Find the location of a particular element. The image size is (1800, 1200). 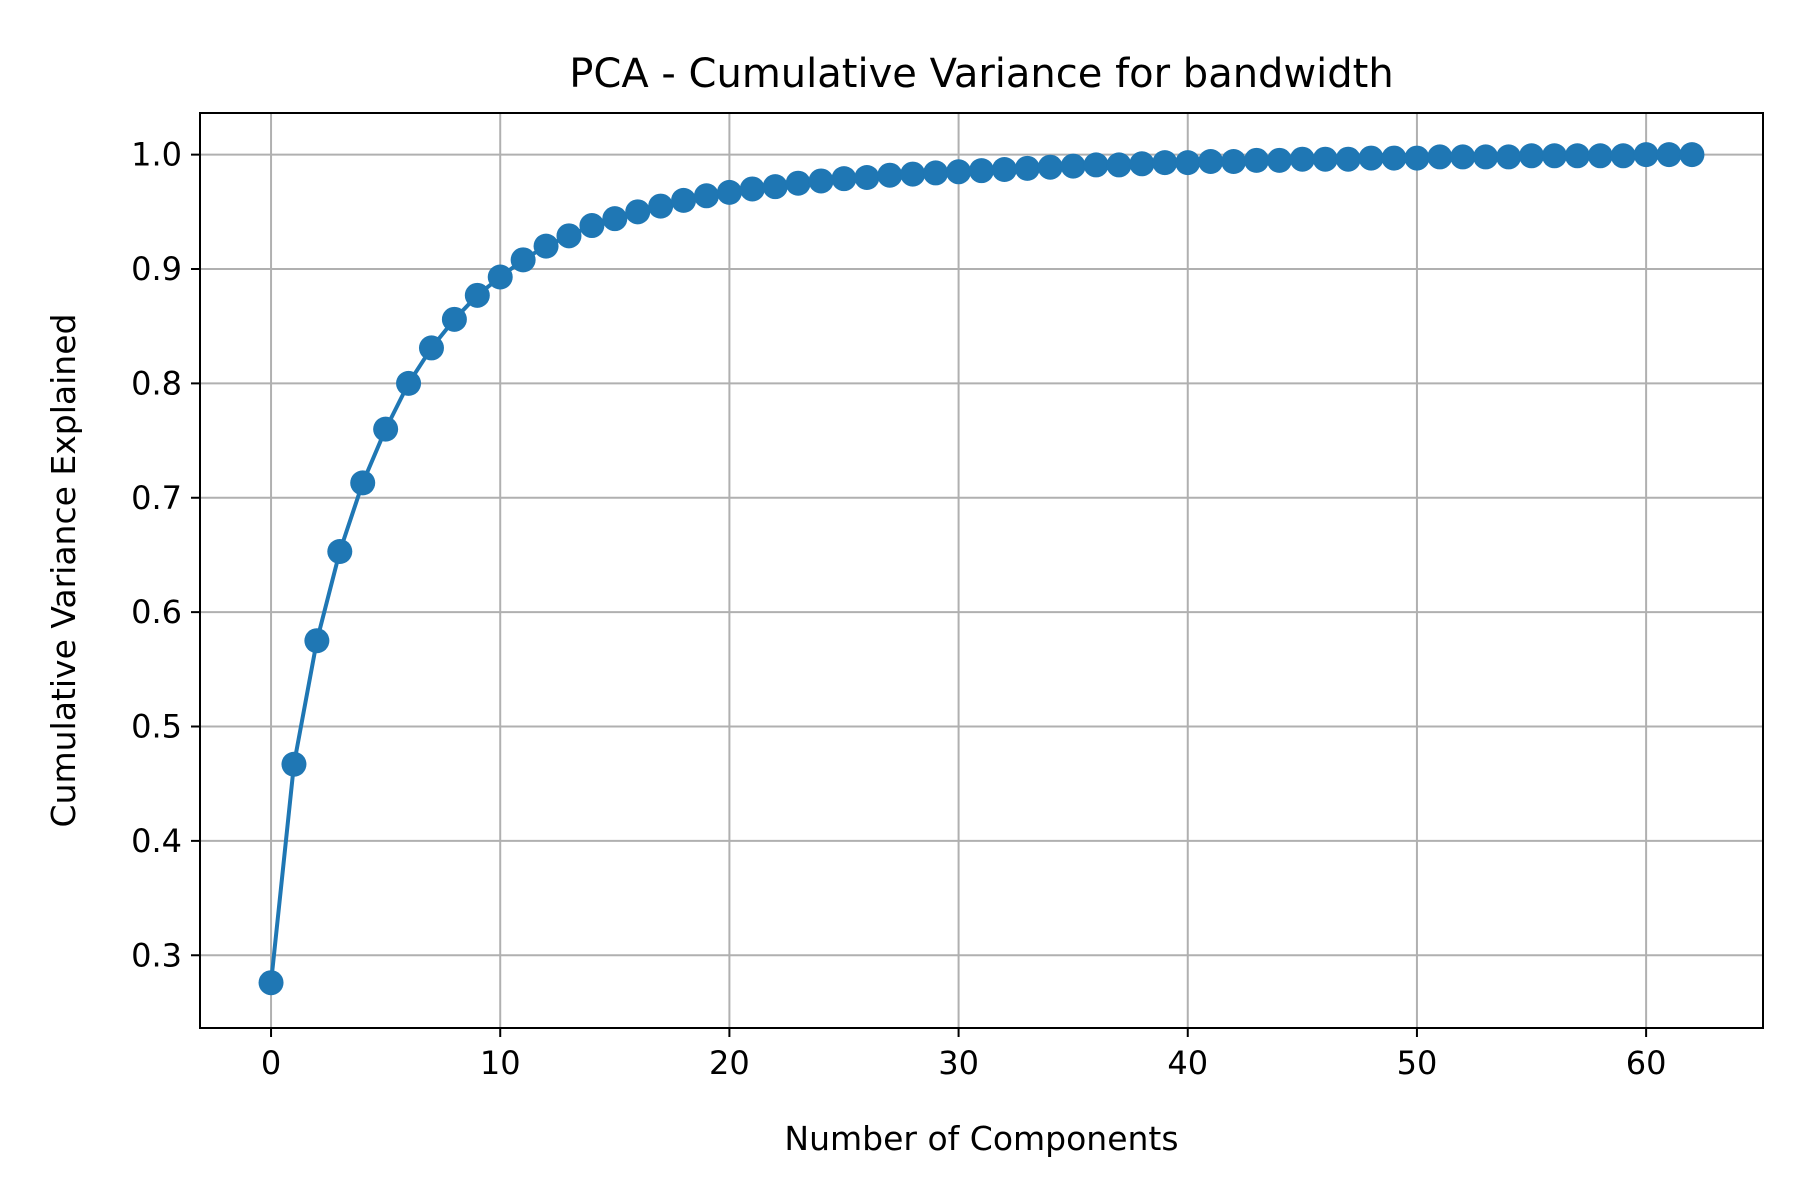

y-tick-label: 0.8 is located at coordinates (156, 383).